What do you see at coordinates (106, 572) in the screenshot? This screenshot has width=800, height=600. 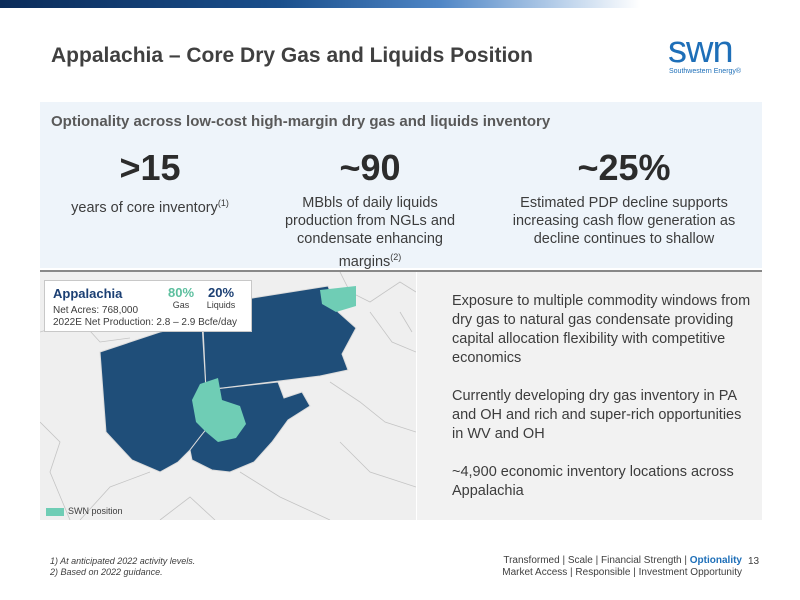 I see `footnote-2: 2) Based on 2022 guidance.` at bounding box center [106, 572].